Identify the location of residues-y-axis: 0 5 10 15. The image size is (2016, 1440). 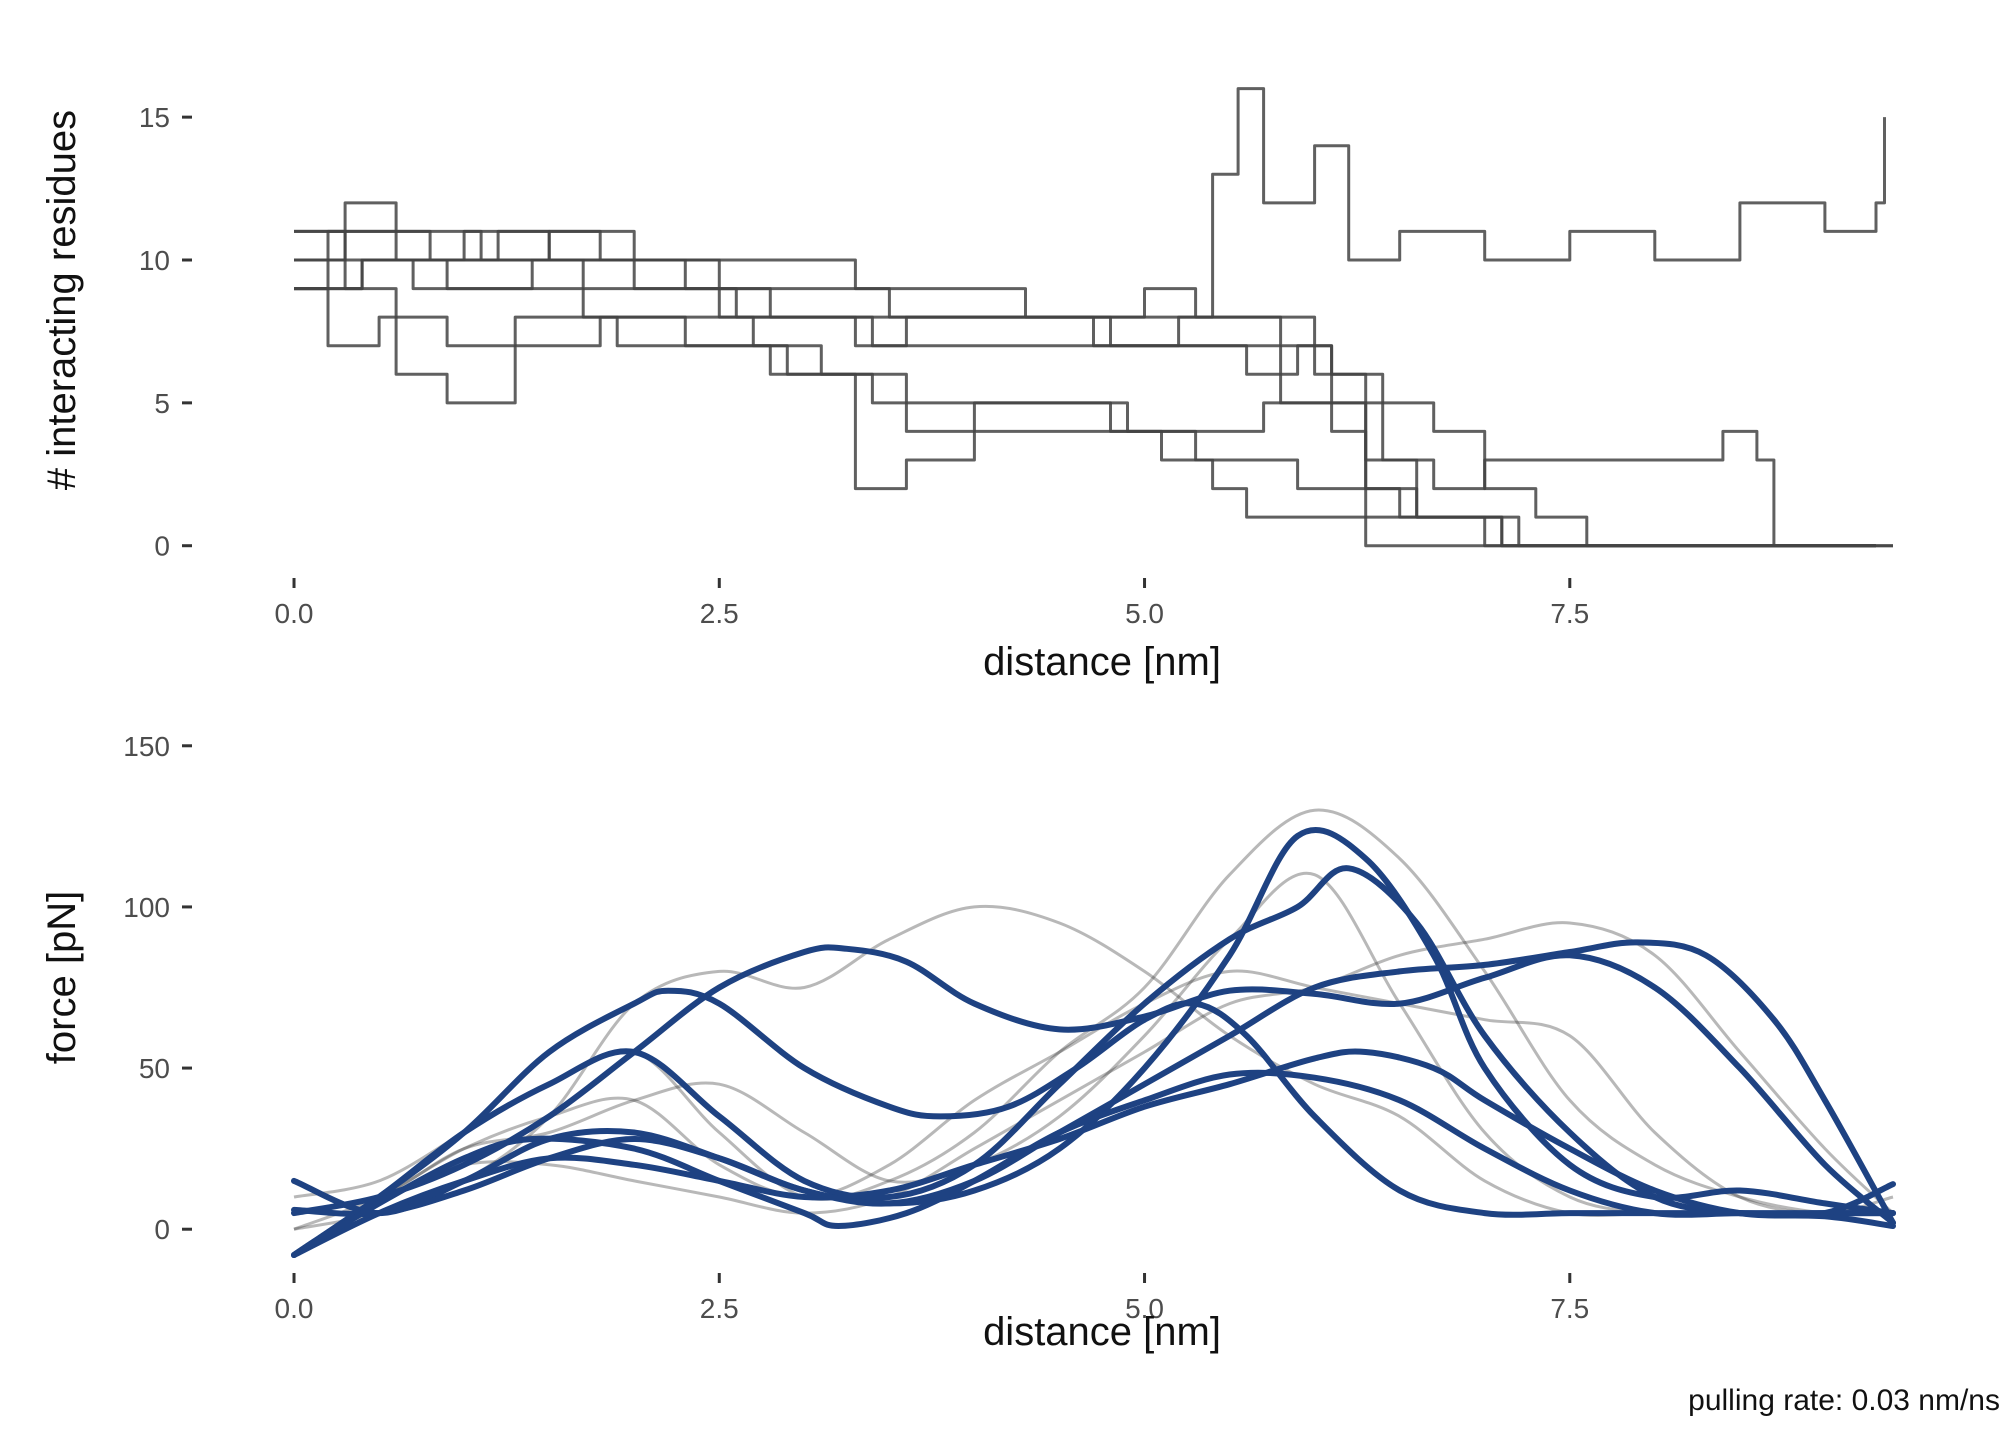
(165, 332).